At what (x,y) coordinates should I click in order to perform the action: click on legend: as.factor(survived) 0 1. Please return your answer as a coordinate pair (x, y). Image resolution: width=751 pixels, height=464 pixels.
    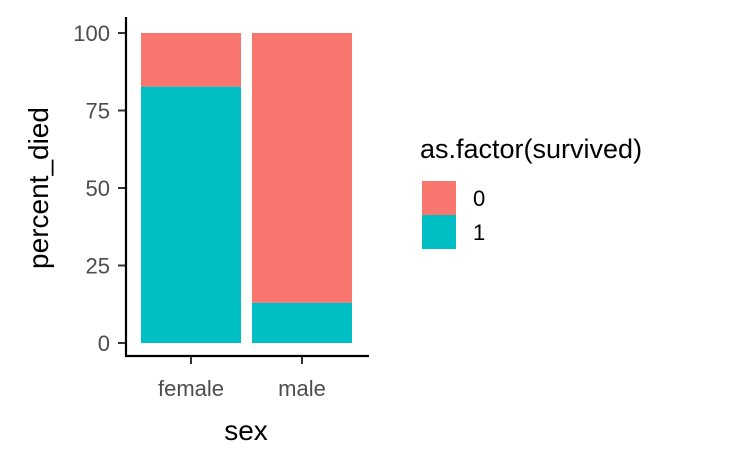
    Looking at the image, I should click on (531, 191).